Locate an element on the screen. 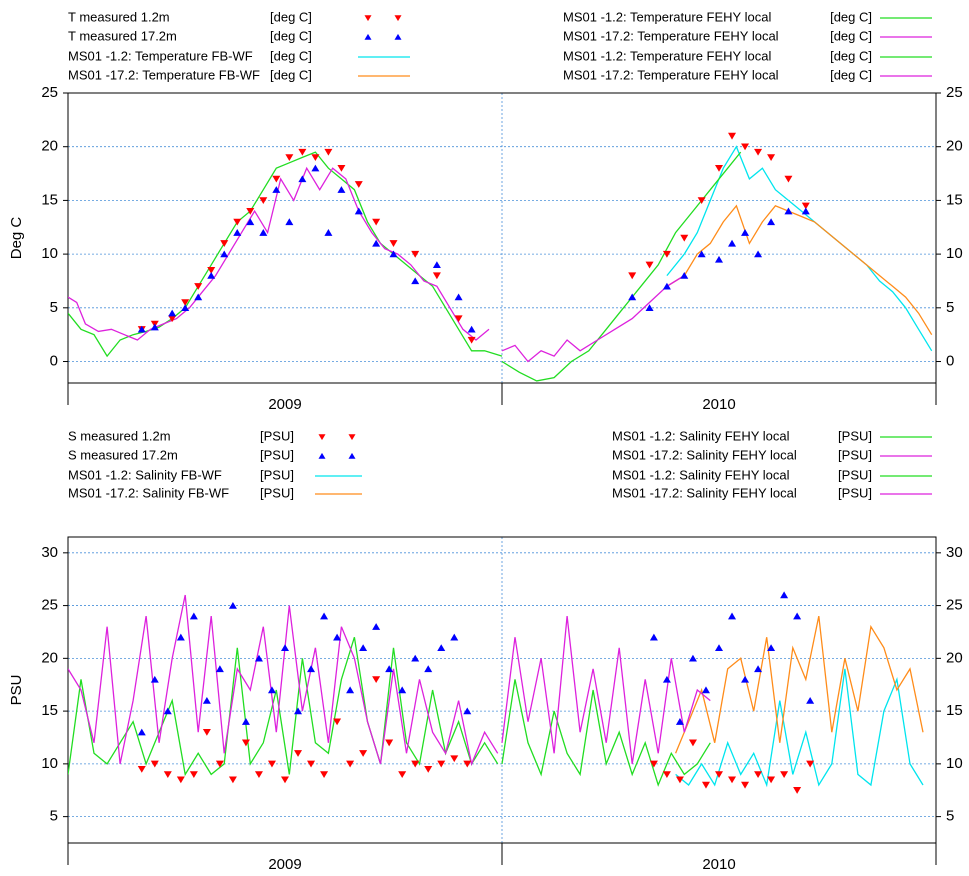 The height and width of the screenshot is (876, 969). x-tick-label: 2010 is located at coordinates (718, 404).